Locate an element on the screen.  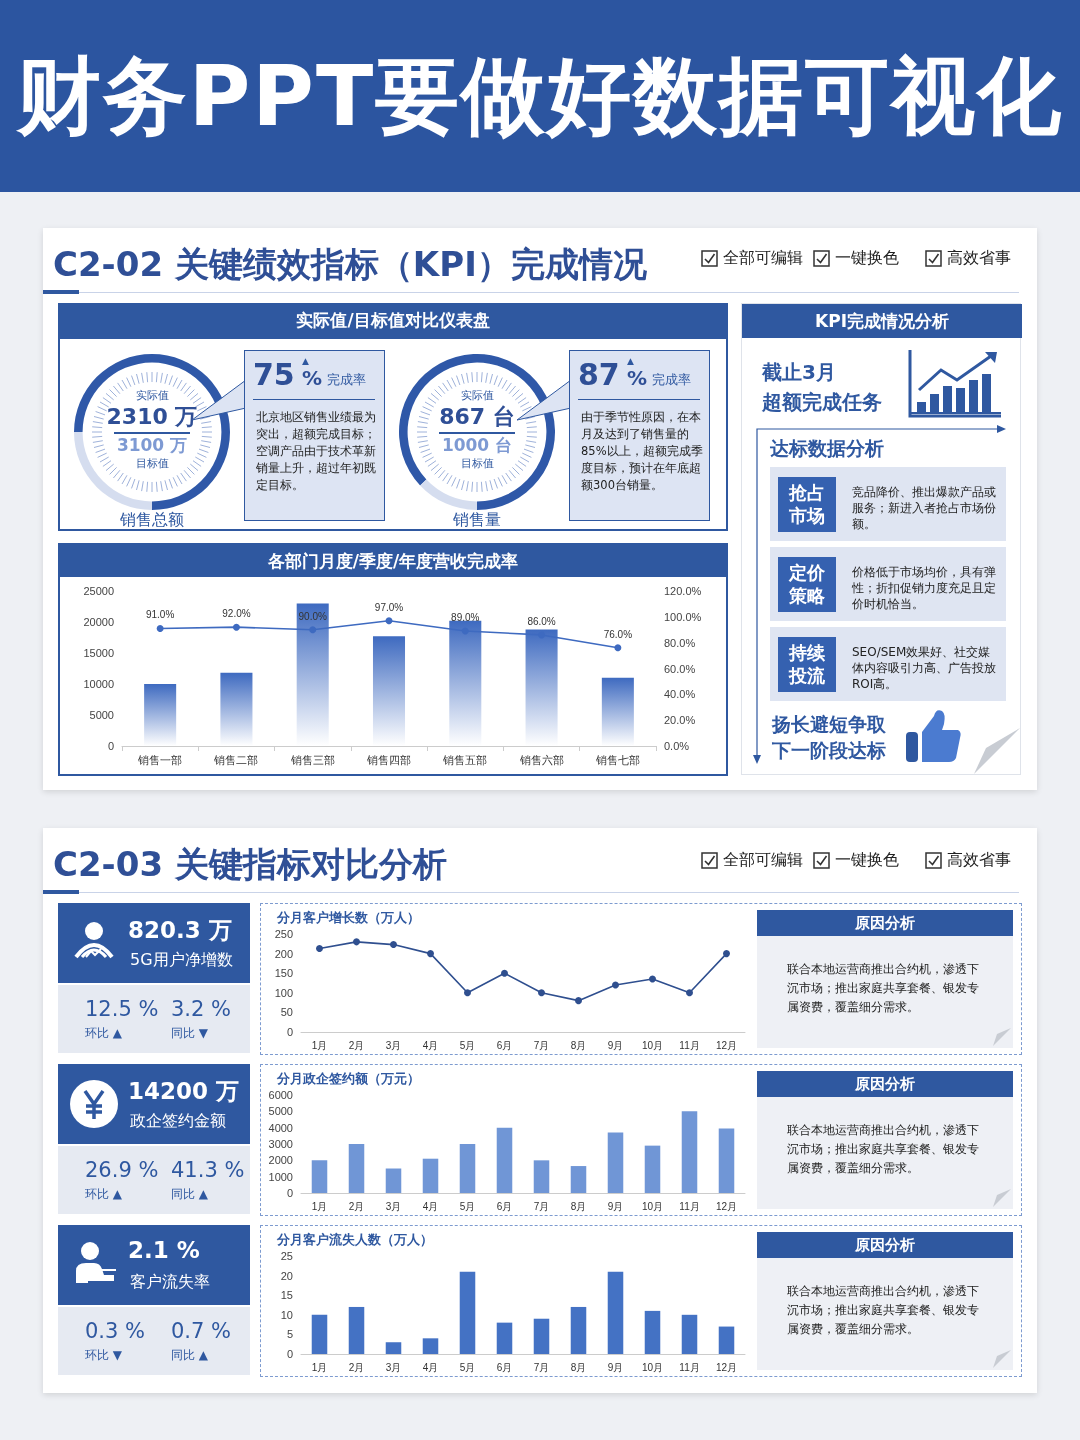
x-tick-label: 销售一部 is located at coordinates (160, 759).